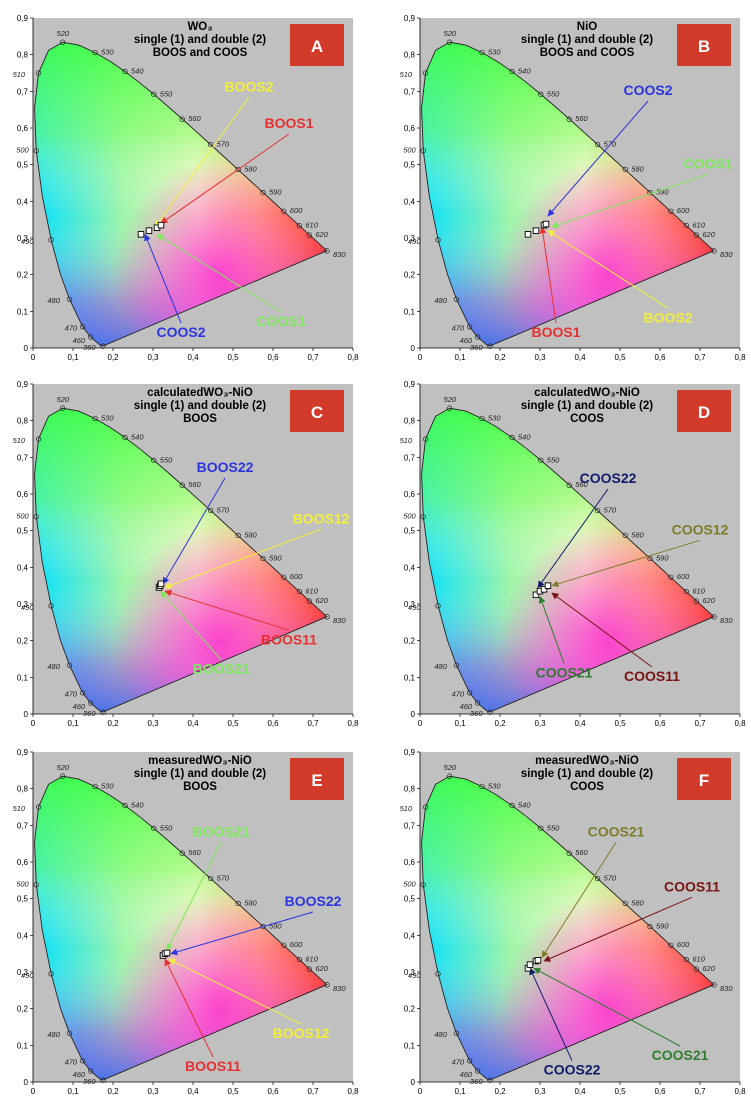 Image resolution: width=751 pixels, height=1105 pixels. Describe the element at coordinates (153, 1091) in the screenshot. I see `x-tick-label: 0,3` at that location.